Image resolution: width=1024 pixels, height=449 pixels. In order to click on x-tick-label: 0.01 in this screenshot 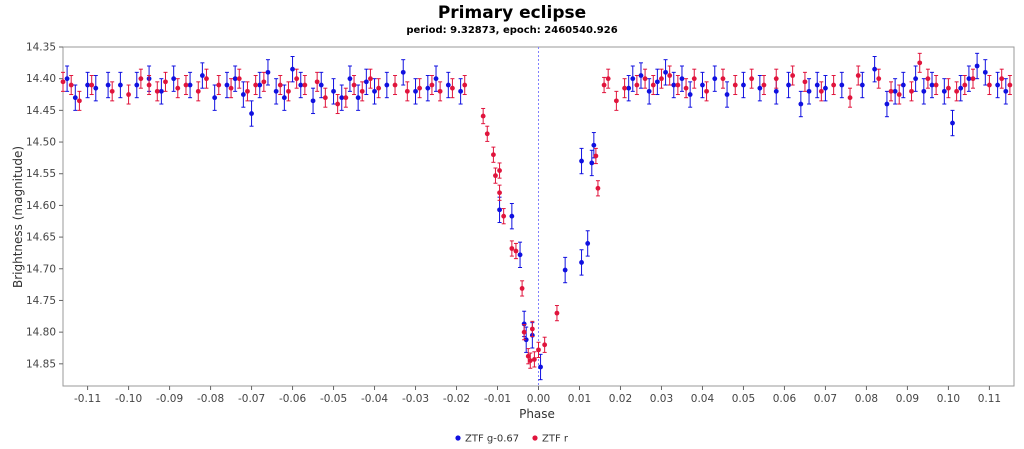, I will do `click(579, 399)`.